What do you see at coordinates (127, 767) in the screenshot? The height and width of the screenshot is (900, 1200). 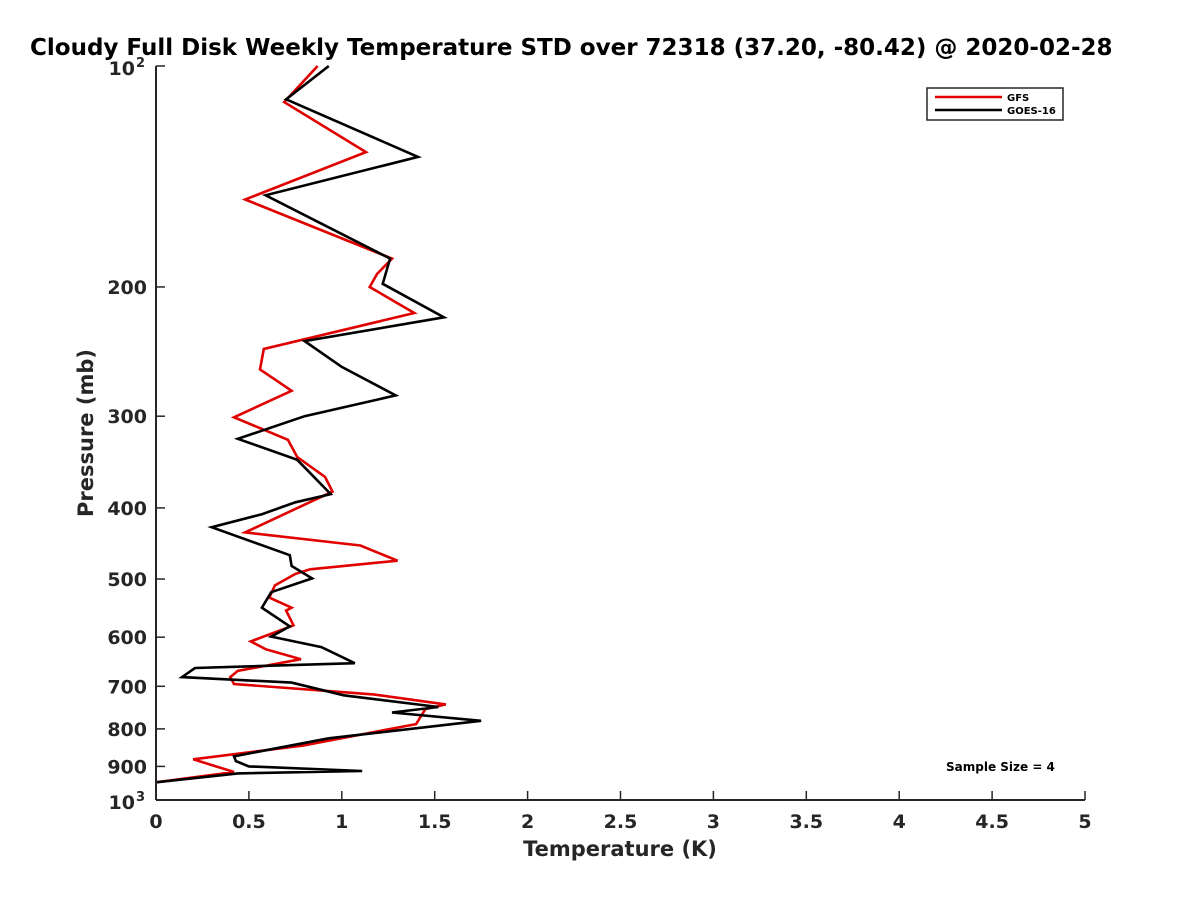 I see `y-tick-label: 900` at bounding box center [127, 767].